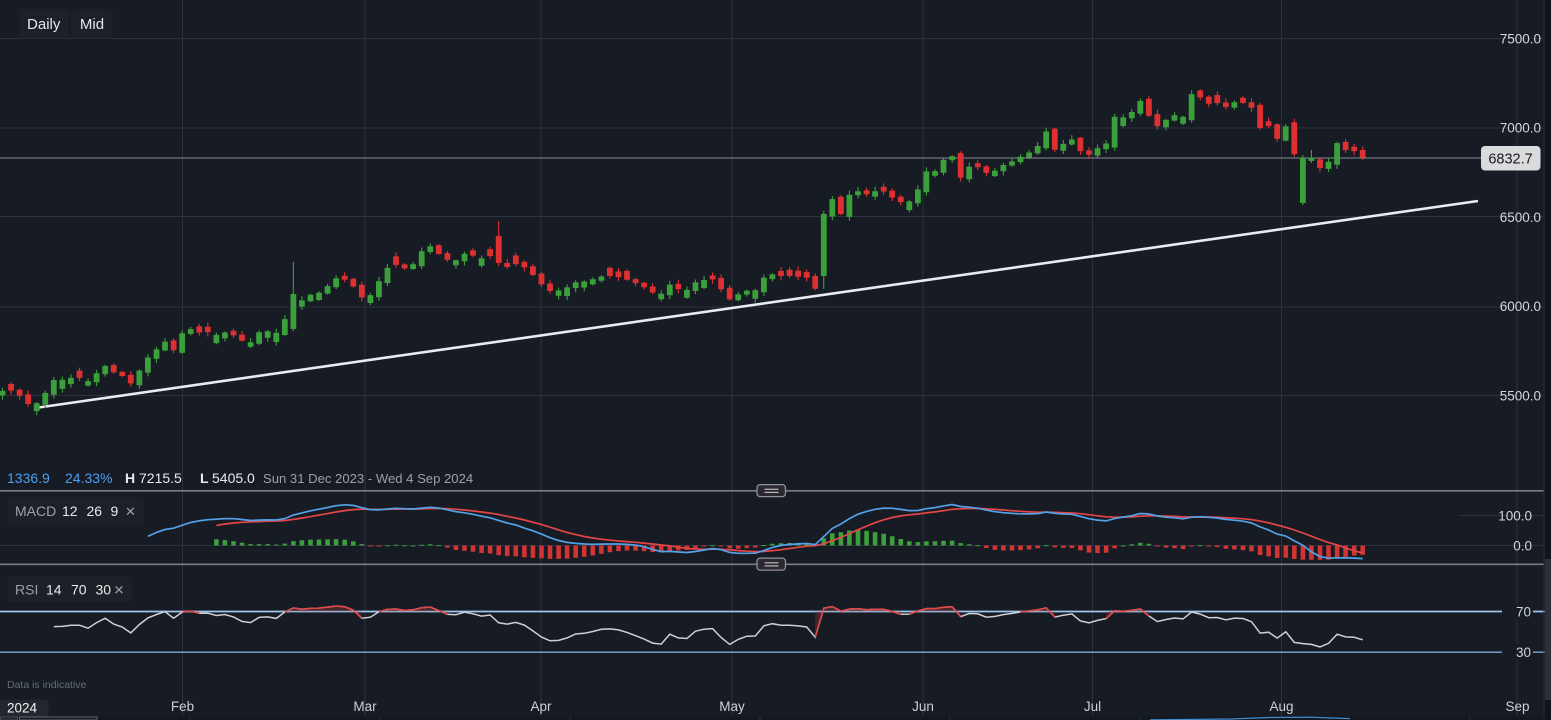 Image resolution: width=1551 pixels, height=720 pixels. I want to click on svg-text: 9, so click(115, 511).